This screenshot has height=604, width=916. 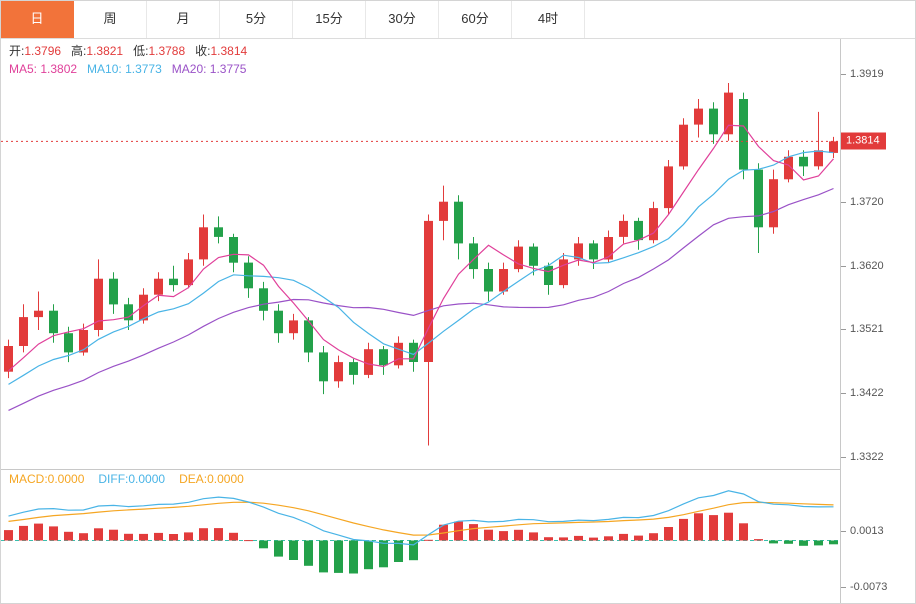 I want to click on tab-3-月: 月, so click(x=183, y=19).